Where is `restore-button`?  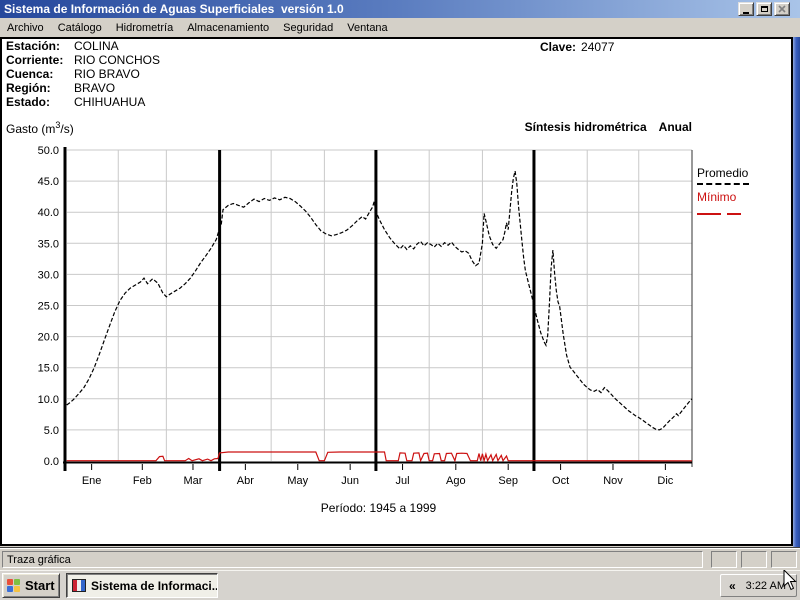 restore-button is located at coordinates (764, 9).